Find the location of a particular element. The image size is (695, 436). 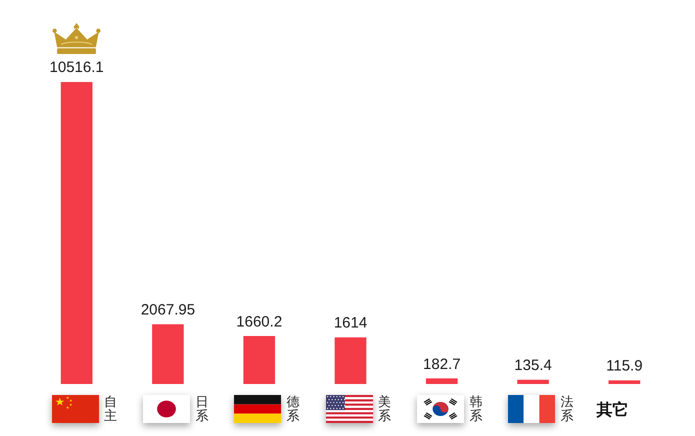

data-label: 10516.1 is located at coordinates (77, 67).